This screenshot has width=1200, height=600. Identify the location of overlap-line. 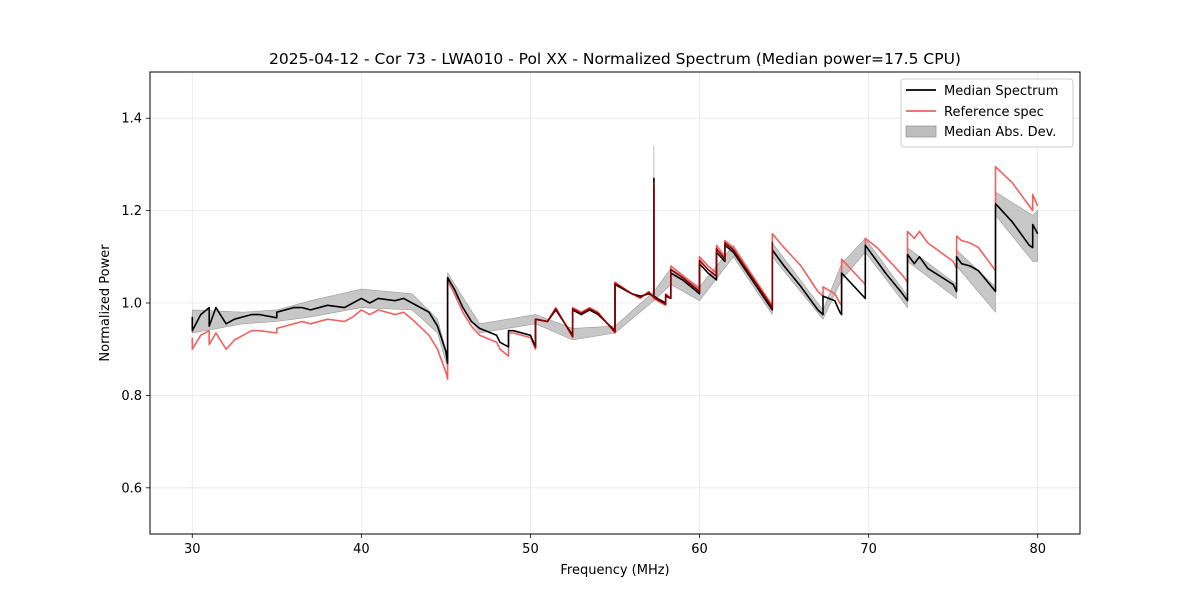
(654, 265).